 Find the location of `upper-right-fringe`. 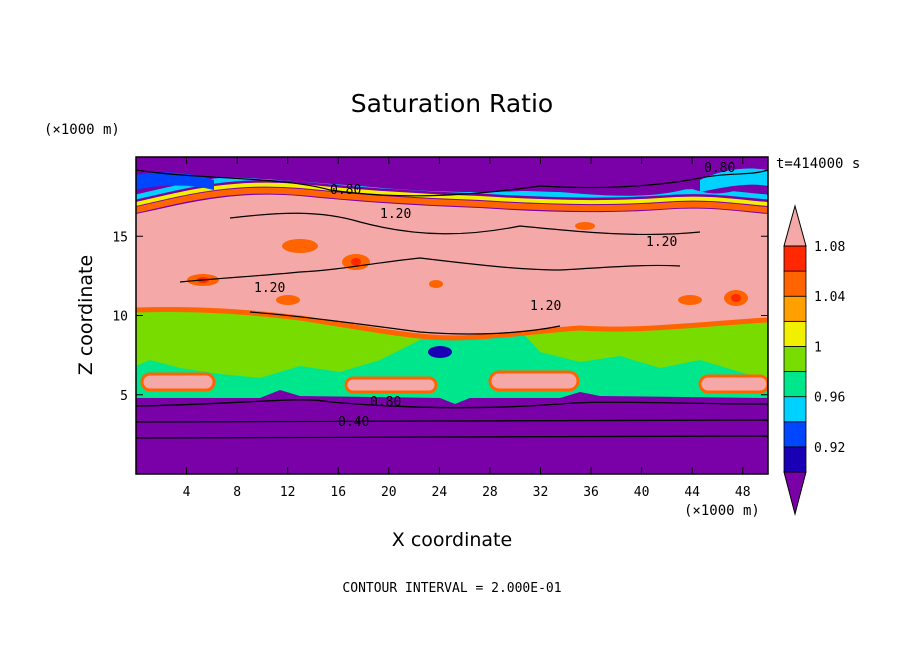

upper-right-fringe is located at coordinates (734, 180).